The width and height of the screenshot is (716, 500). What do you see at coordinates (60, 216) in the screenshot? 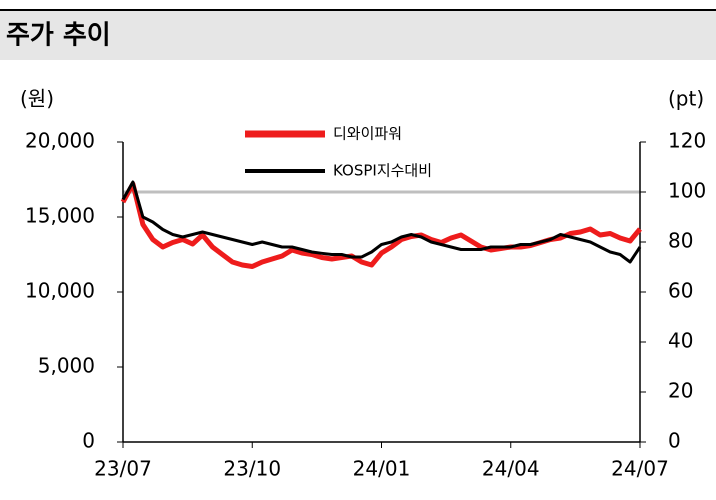
I see `y-tick-label: 15,000` at bounding box center [60, 216].